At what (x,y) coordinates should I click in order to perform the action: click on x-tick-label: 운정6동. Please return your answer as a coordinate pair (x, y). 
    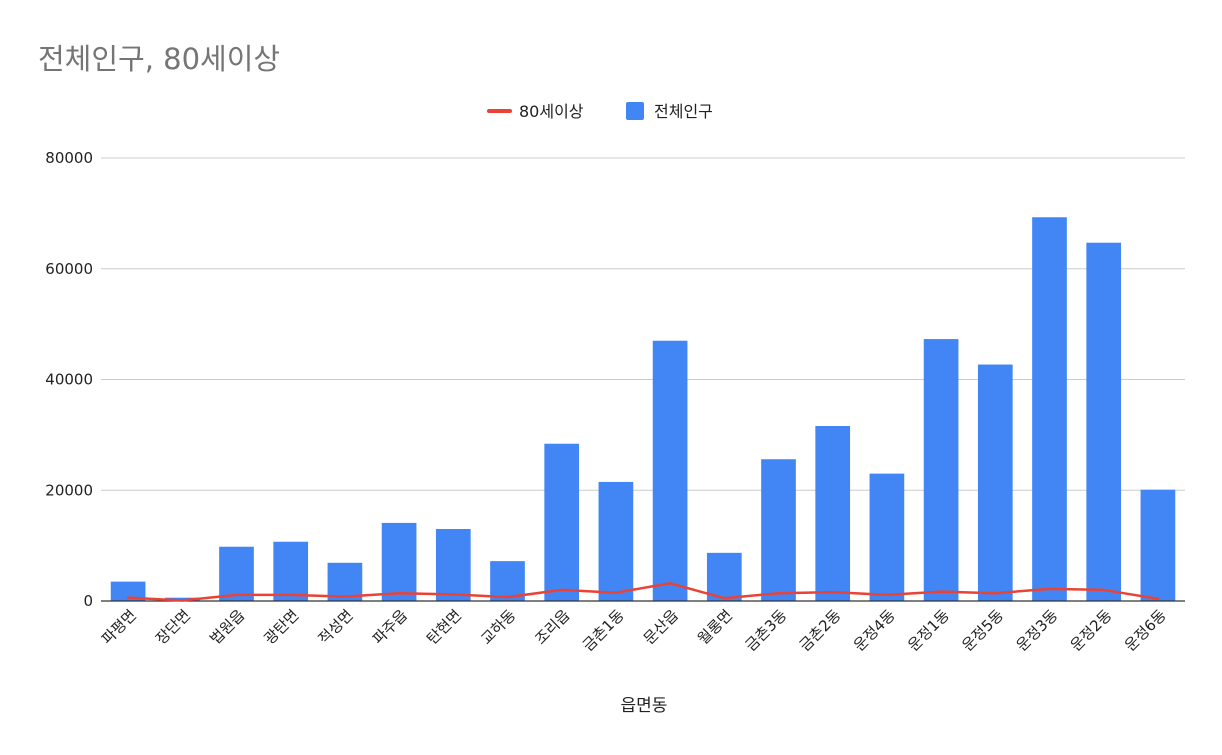
    Looking at the image, I should click on (1145, 630).